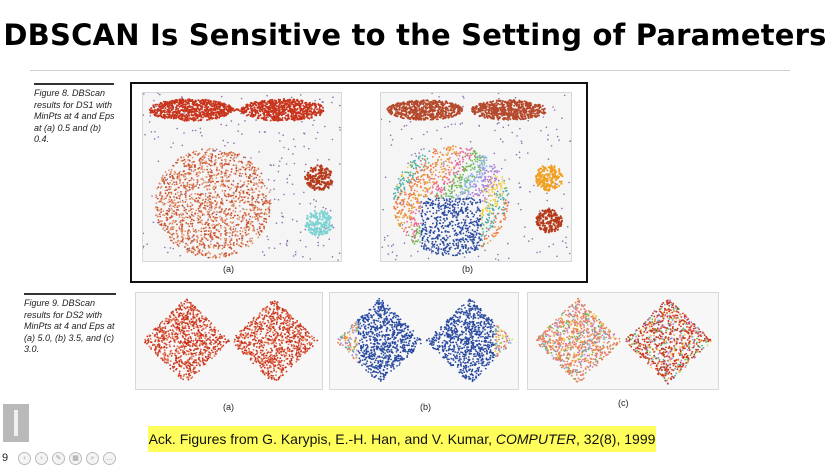 The image size is (830, 465). What do you see at coordinates (231, 339) in the screenshot?
I see `figure9a-scatter` at bounding box center [231, 339].